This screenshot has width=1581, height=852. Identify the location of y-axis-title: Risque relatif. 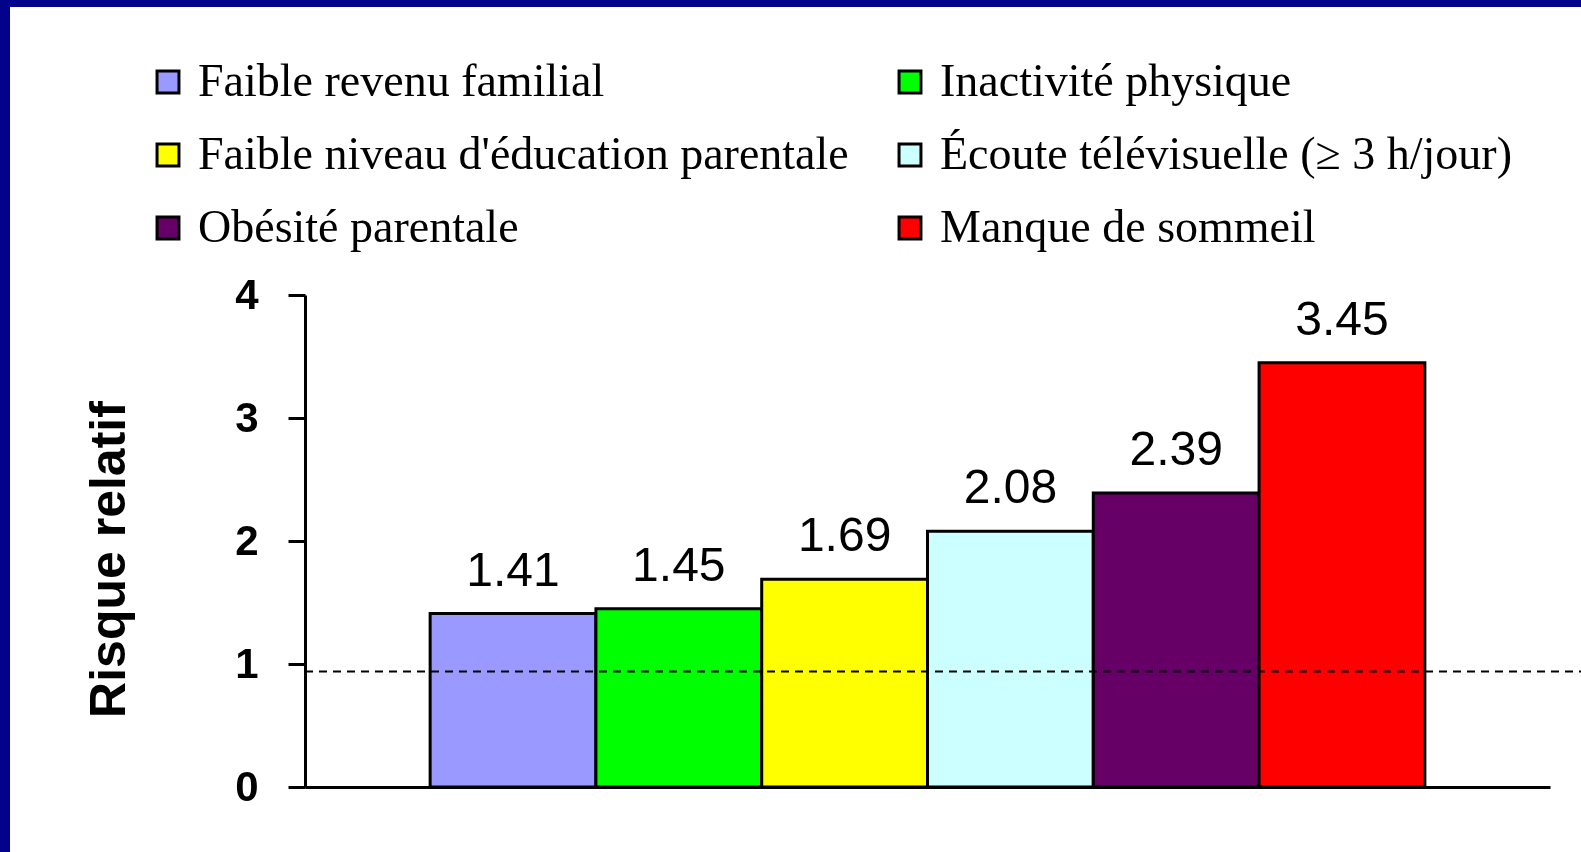
(108, 559).